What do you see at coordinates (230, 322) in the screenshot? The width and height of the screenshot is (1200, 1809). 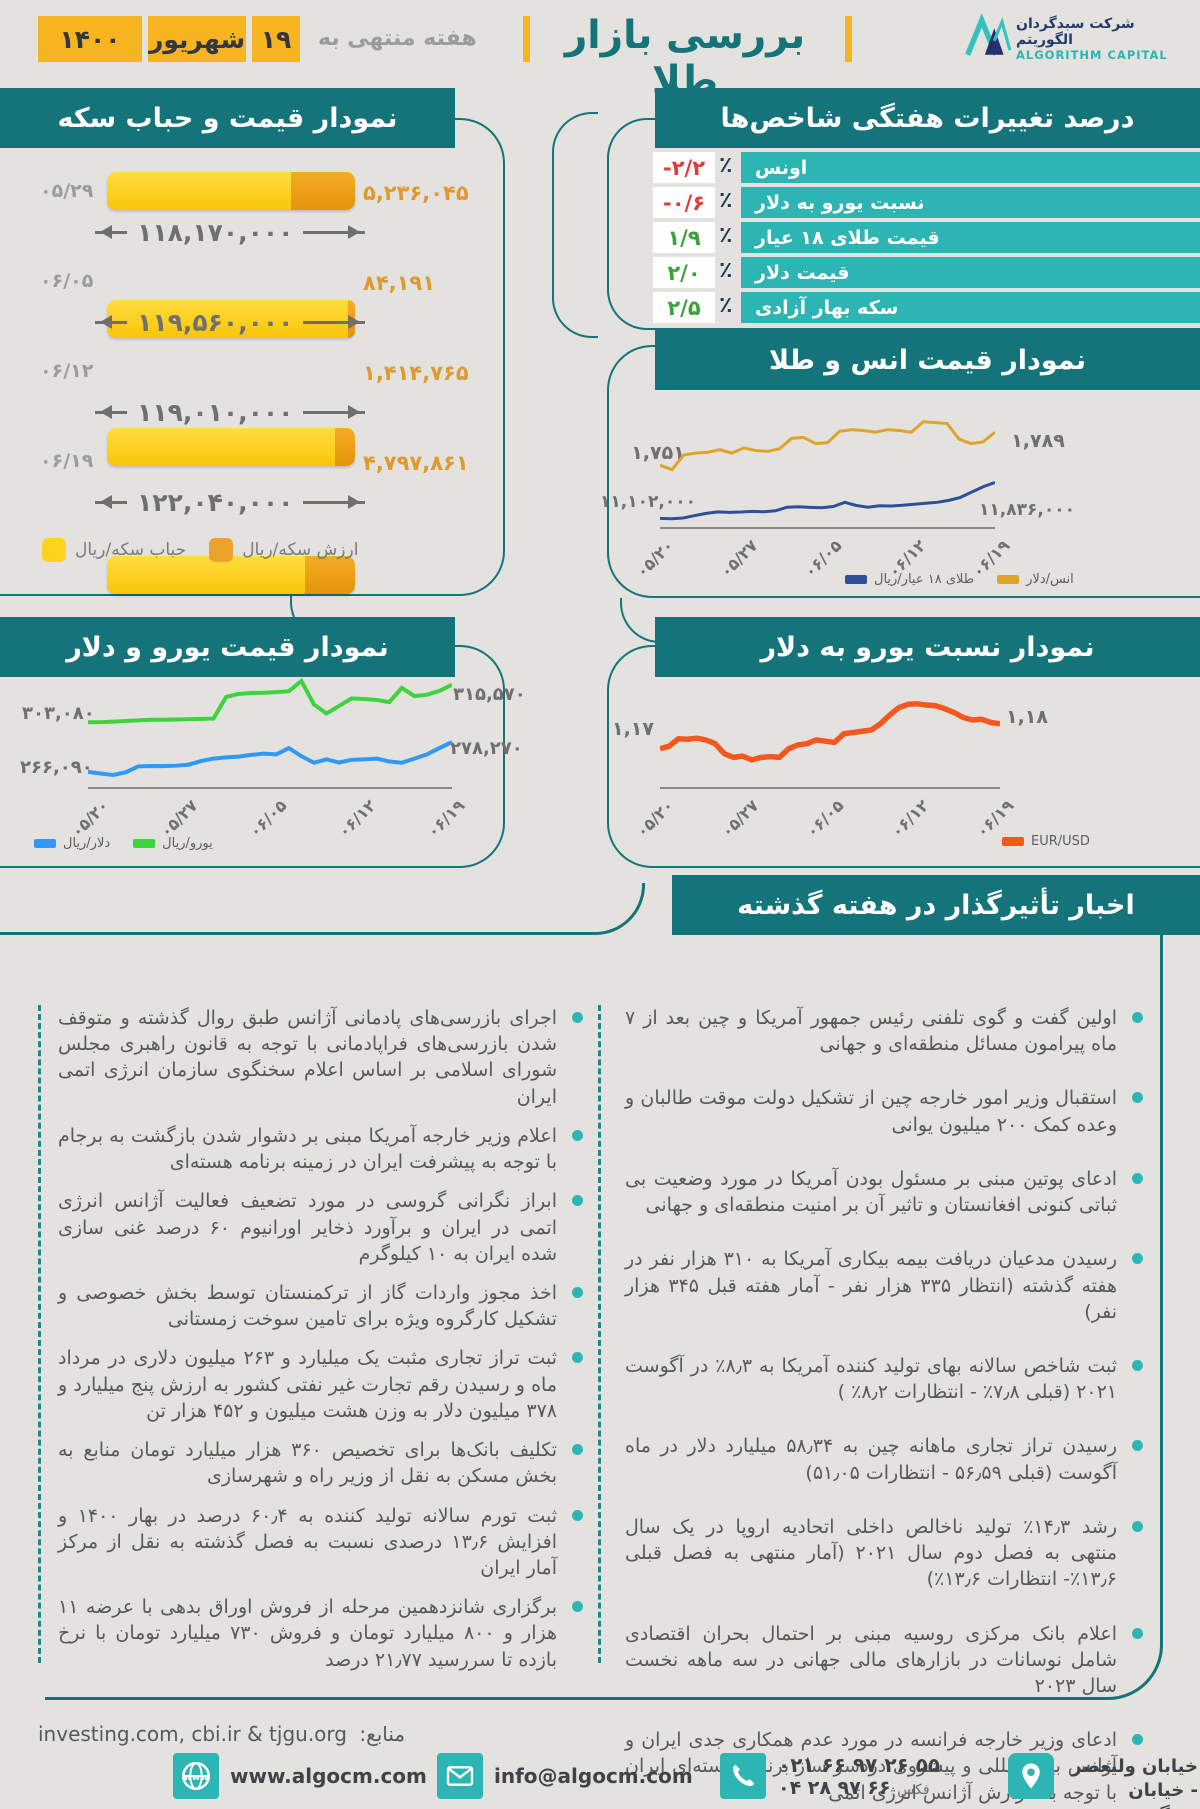 I see `coin-price-row: ۱۱۹,۵۶۰,۰۰۰` at bounding box center [230, 322].